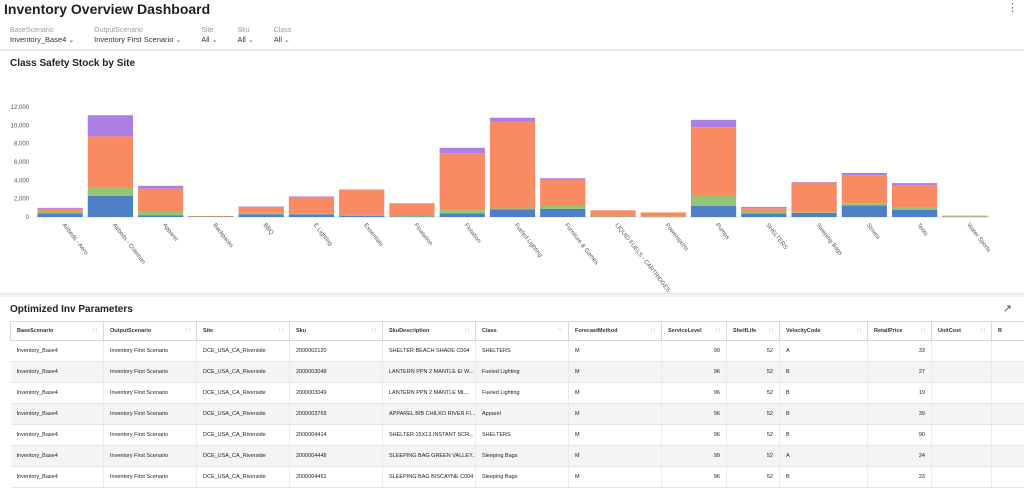 The width and height of the screenshot is (1024, 493). I want to click on table-cell: 99, so click(694, 351).